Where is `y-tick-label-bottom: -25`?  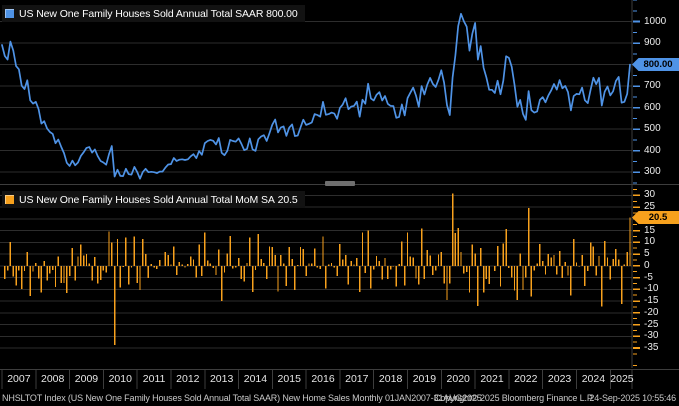 y-tick-label-bottom: -25 is located at coordinates (651, 324).